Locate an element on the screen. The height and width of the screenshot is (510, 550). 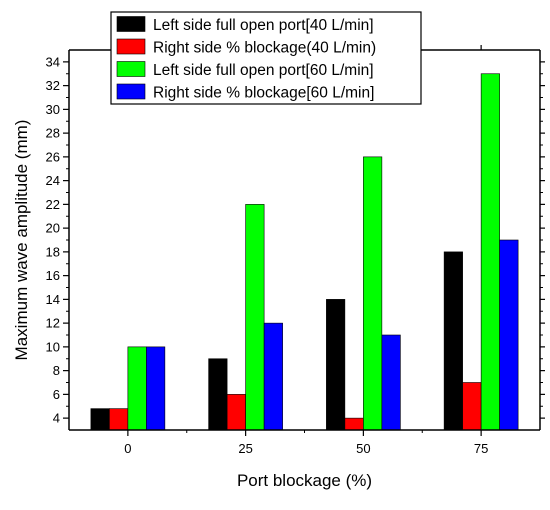
x-tick-label: 50 is located at coordinates (363, 448).